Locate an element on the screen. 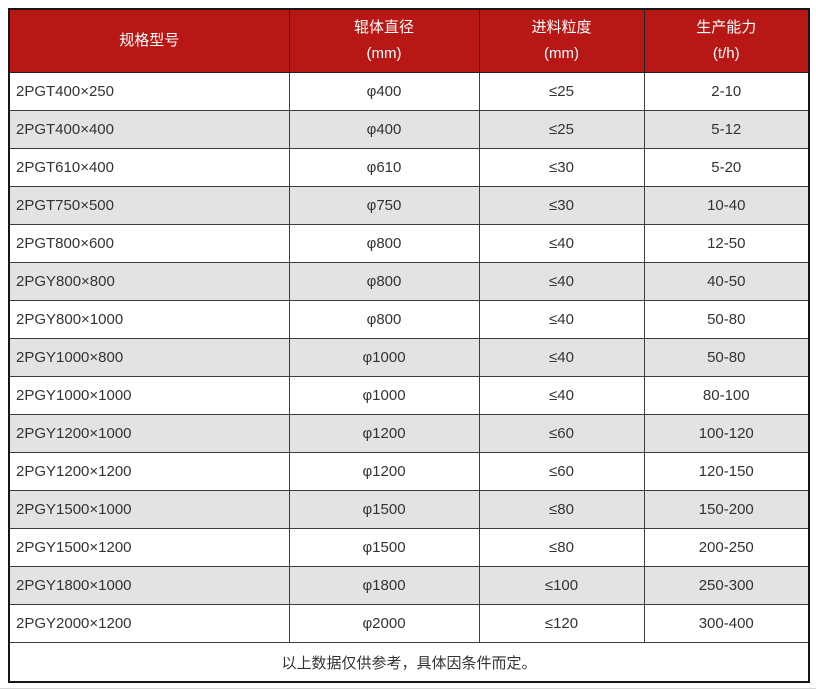  column-header-model-label: 规格型号 is located at coordinates (149, 40).